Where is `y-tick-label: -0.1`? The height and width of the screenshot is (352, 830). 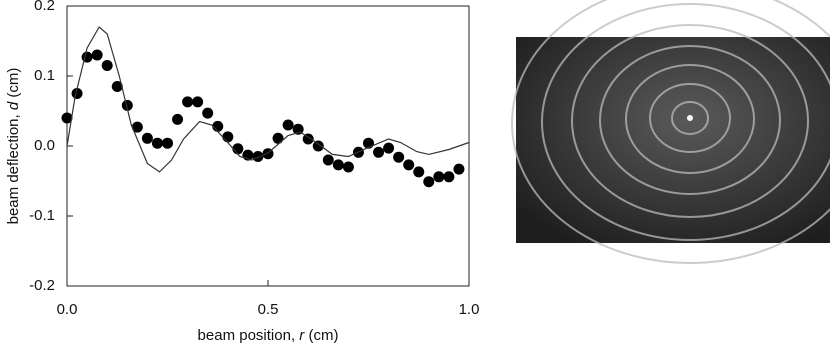 y-tick-label: -0.1 is located at coordinates (42, 215).